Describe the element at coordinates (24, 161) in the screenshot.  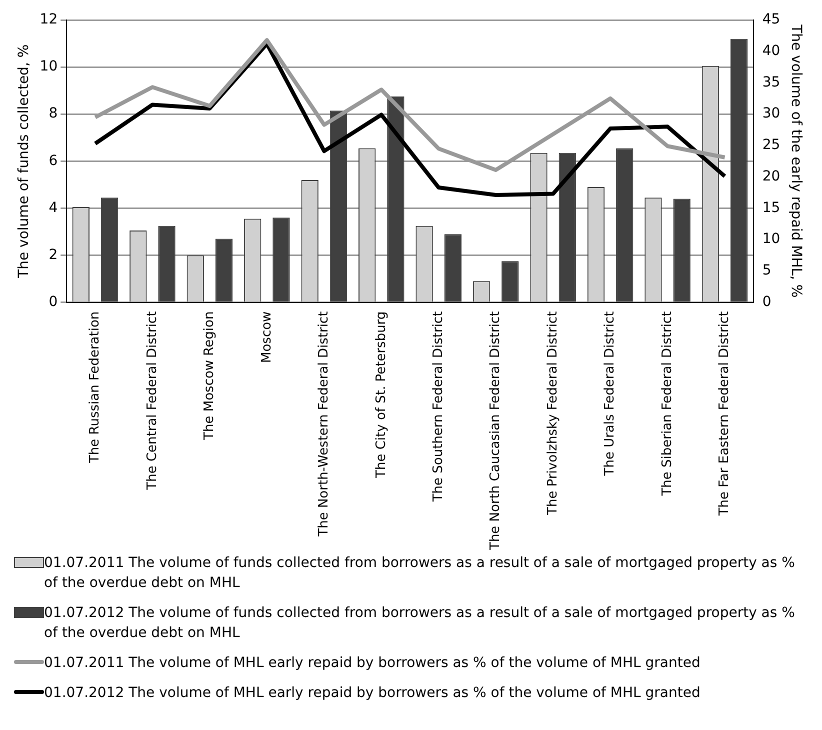
I see `y-axis-title: The volume of funds collected, %` at that location.